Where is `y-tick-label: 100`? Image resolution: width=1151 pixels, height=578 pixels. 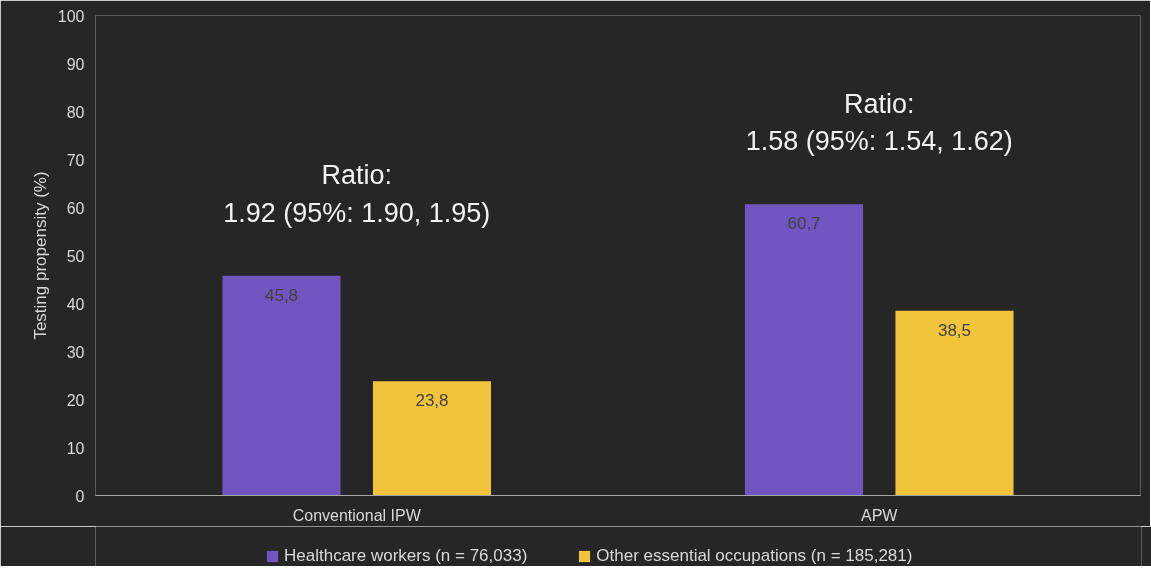 y-tick-label: 100 is located at coordinates (71, 16).